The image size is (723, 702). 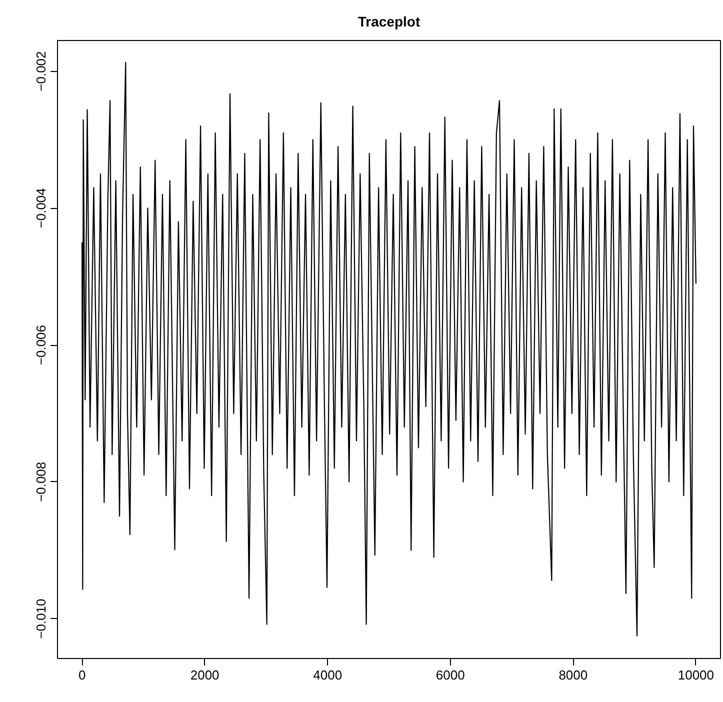 What do you see at coordinates (450, 675) in the screenshot?
I see `x-tick-label: 6000` at bounding box center [450, 675].